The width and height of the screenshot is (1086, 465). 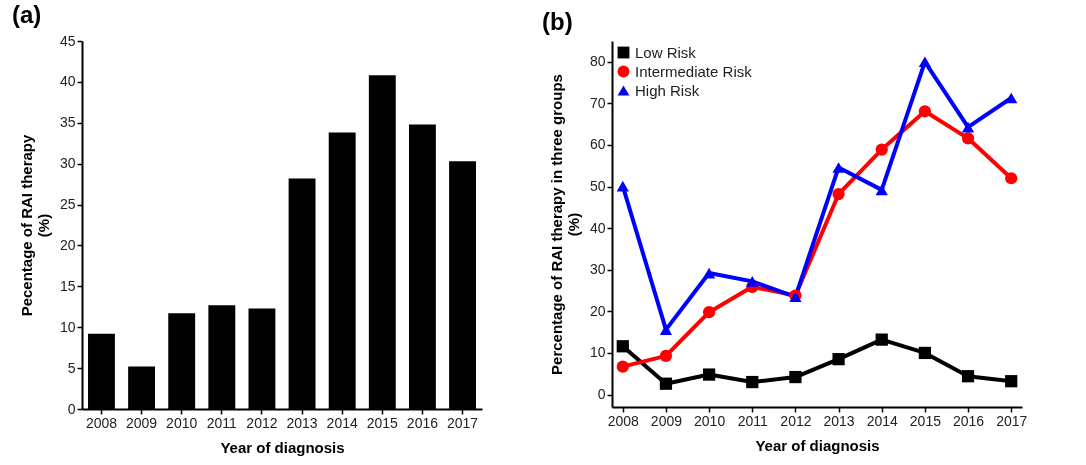 What do you see at coordinates (564, 224) in the screenshot?
I see `y-axis-title: Percentage of RAI therapy in three groups (%)` at bounding box center [564, 224].